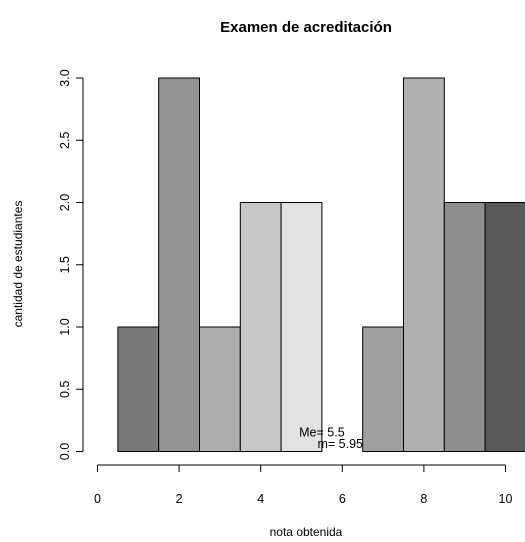  Describe the element at coordinates (65, 451) in the screenshot. I see `y-tick-label: 0.0` at that location.